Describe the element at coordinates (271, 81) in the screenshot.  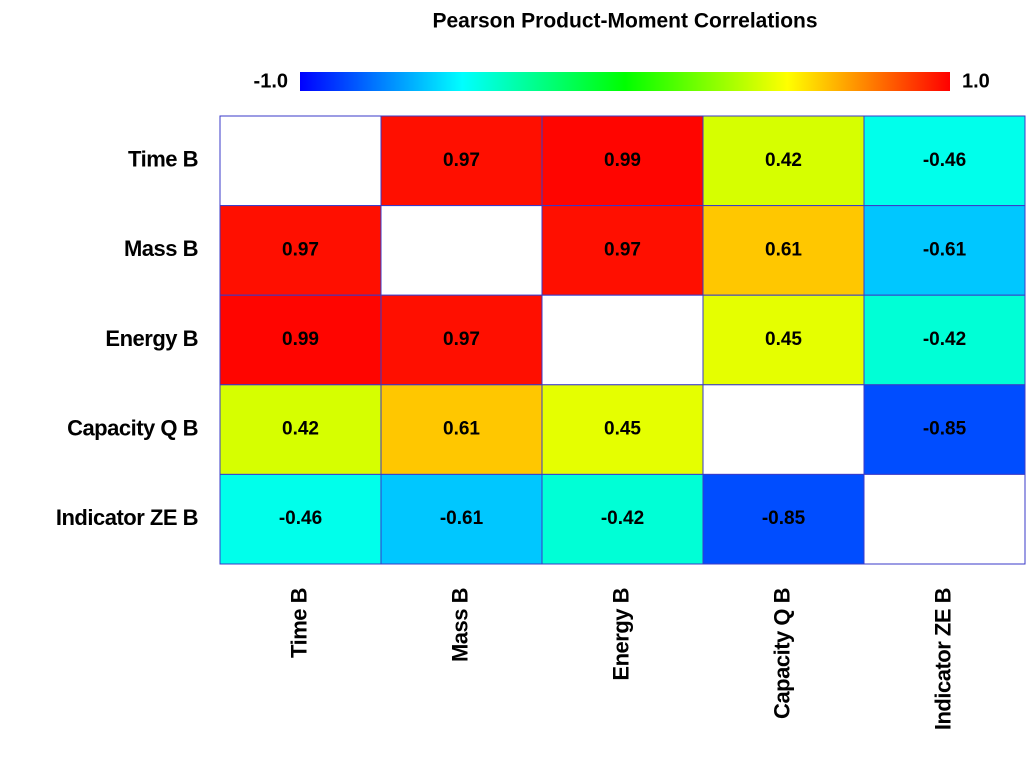
I see `colorbar-tick-label: -1.0` at that location.